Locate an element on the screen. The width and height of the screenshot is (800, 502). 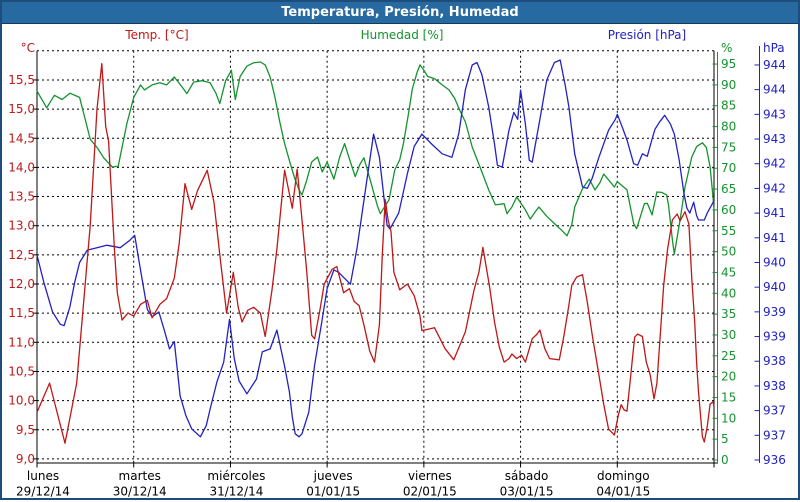
humidity-axis-tick-label: 45 is located at coordinates (728, 272).